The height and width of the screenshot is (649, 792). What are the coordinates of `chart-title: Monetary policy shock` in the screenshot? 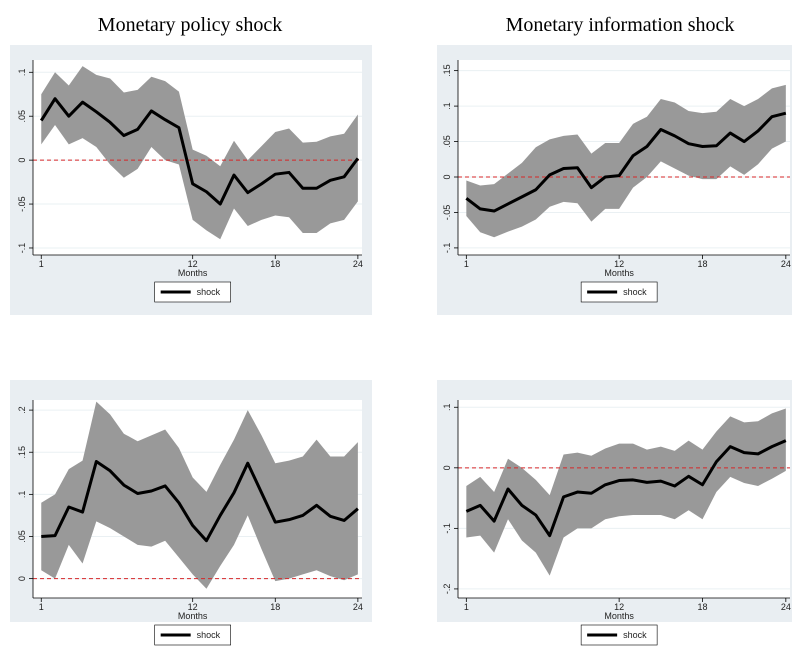 It's located at (190, 25).